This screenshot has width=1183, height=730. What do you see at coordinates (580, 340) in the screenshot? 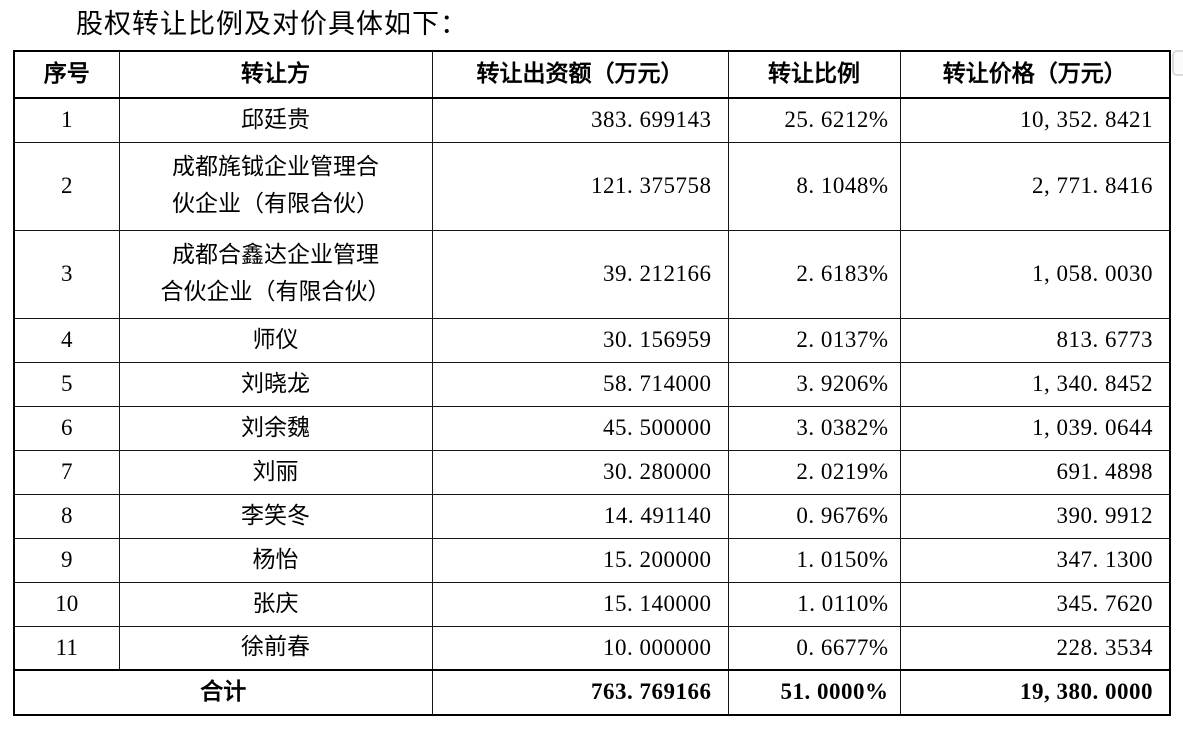
I see `cell-amount: 30. 156959` at bounding box center [580, 340].